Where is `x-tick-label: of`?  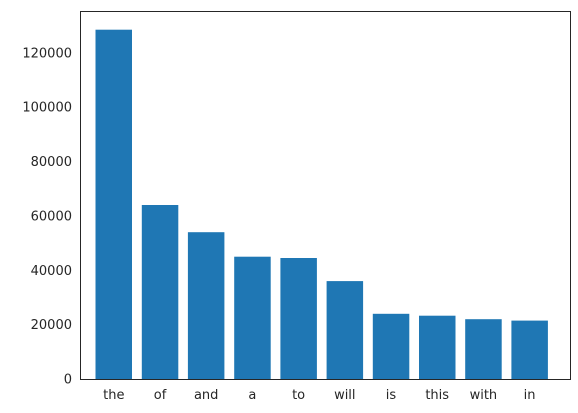 x-tick-label: of is located at coordinates (160, 395).